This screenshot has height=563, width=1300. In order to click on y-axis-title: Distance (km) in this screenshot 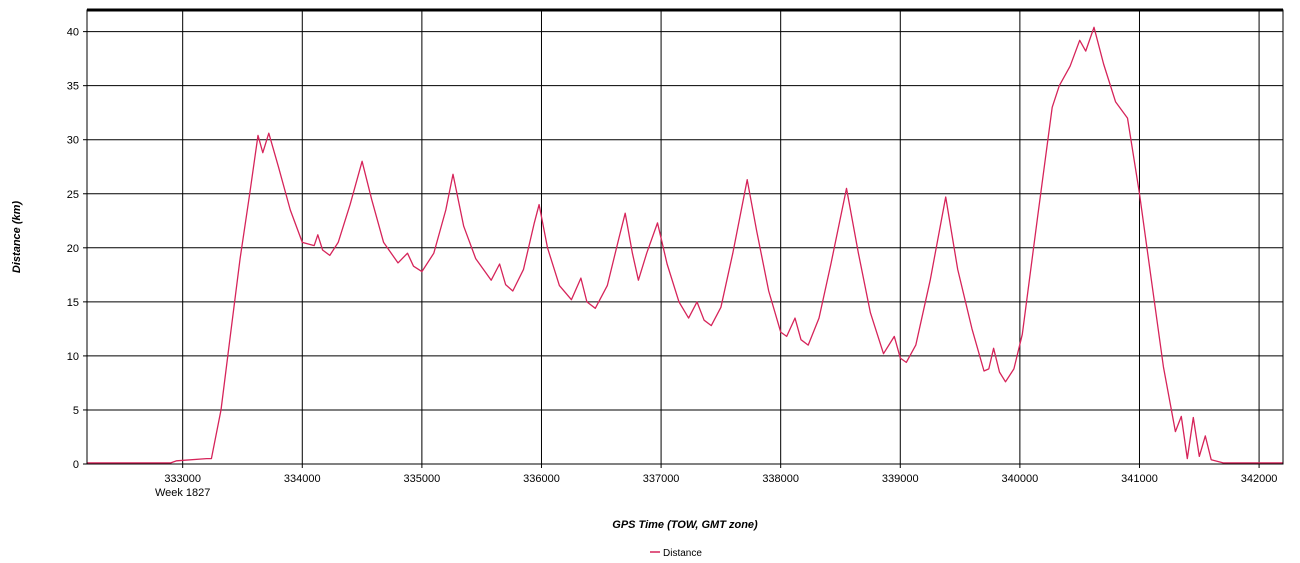, I will do `click(17, 237)`.